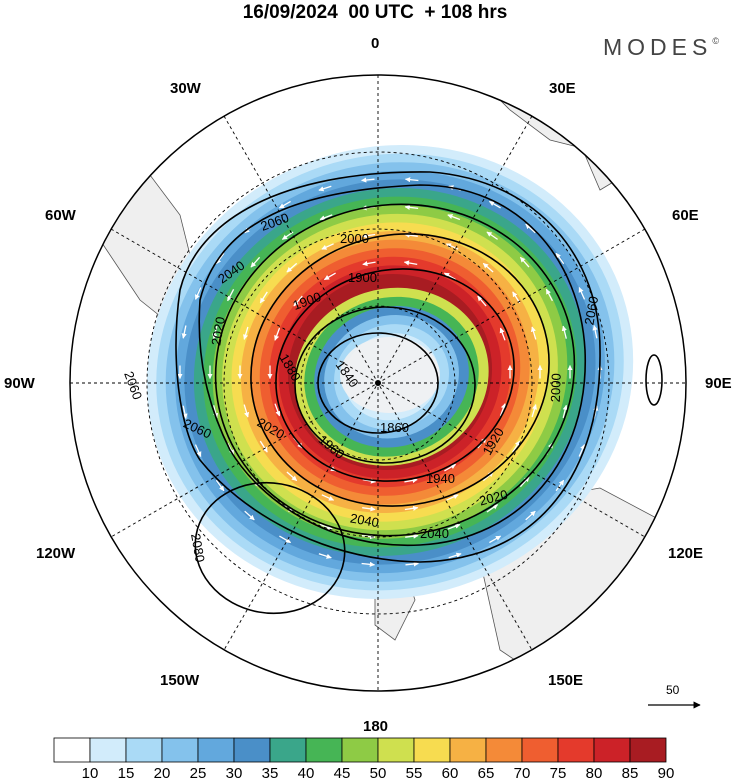 The image size is (750, 782). Describe the element at coordinates (375, 43) in the screenshot. I see `longitude-label: 0` at that location.